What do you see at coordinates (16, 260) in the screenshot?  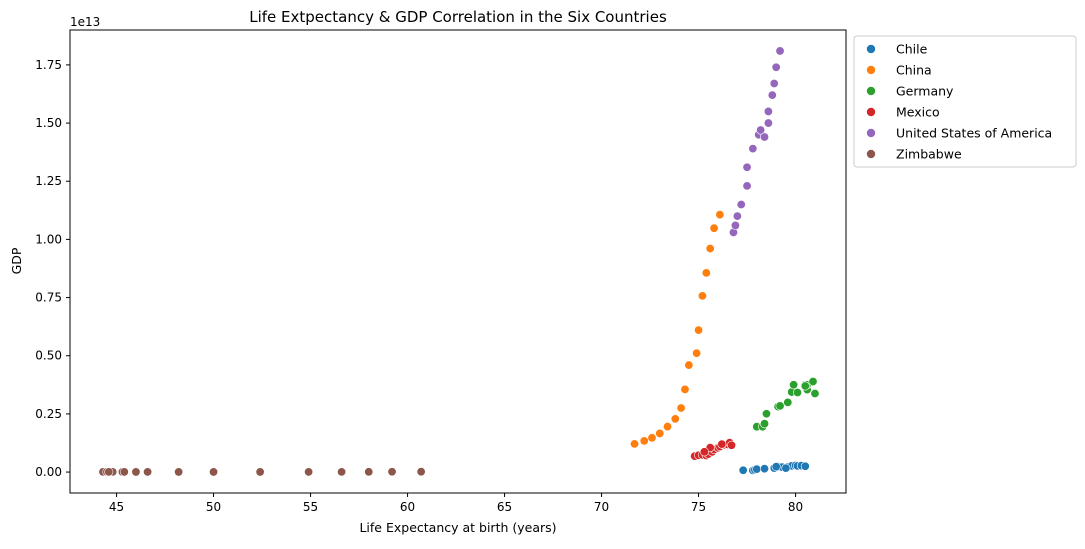 I see `y-axis-label: GDP` at bounding box center [16, 260].